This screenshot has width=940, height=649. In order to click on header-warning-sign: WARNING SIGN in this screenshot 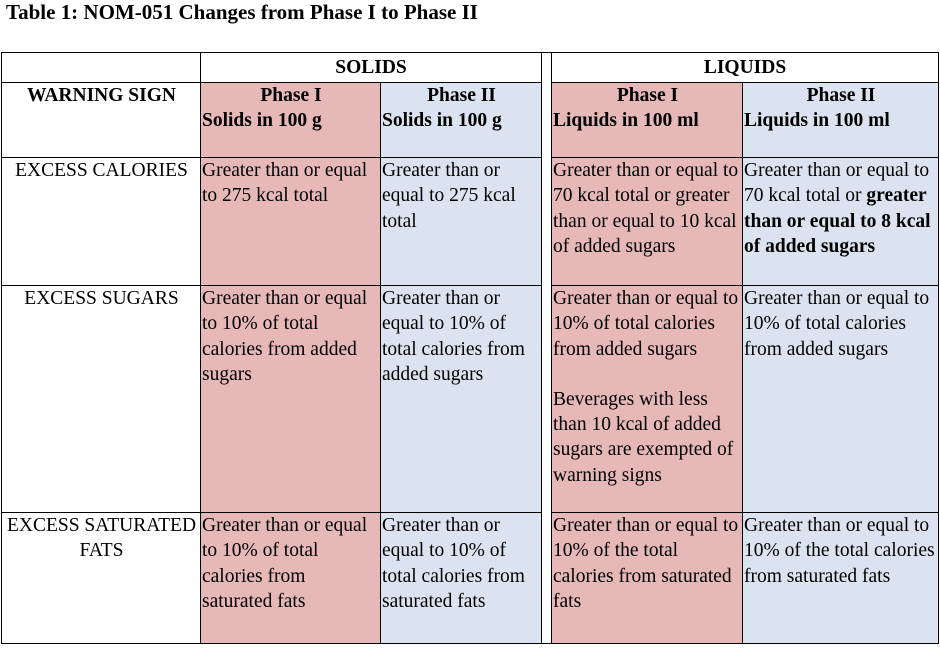, I will do `click(101, 120)`.